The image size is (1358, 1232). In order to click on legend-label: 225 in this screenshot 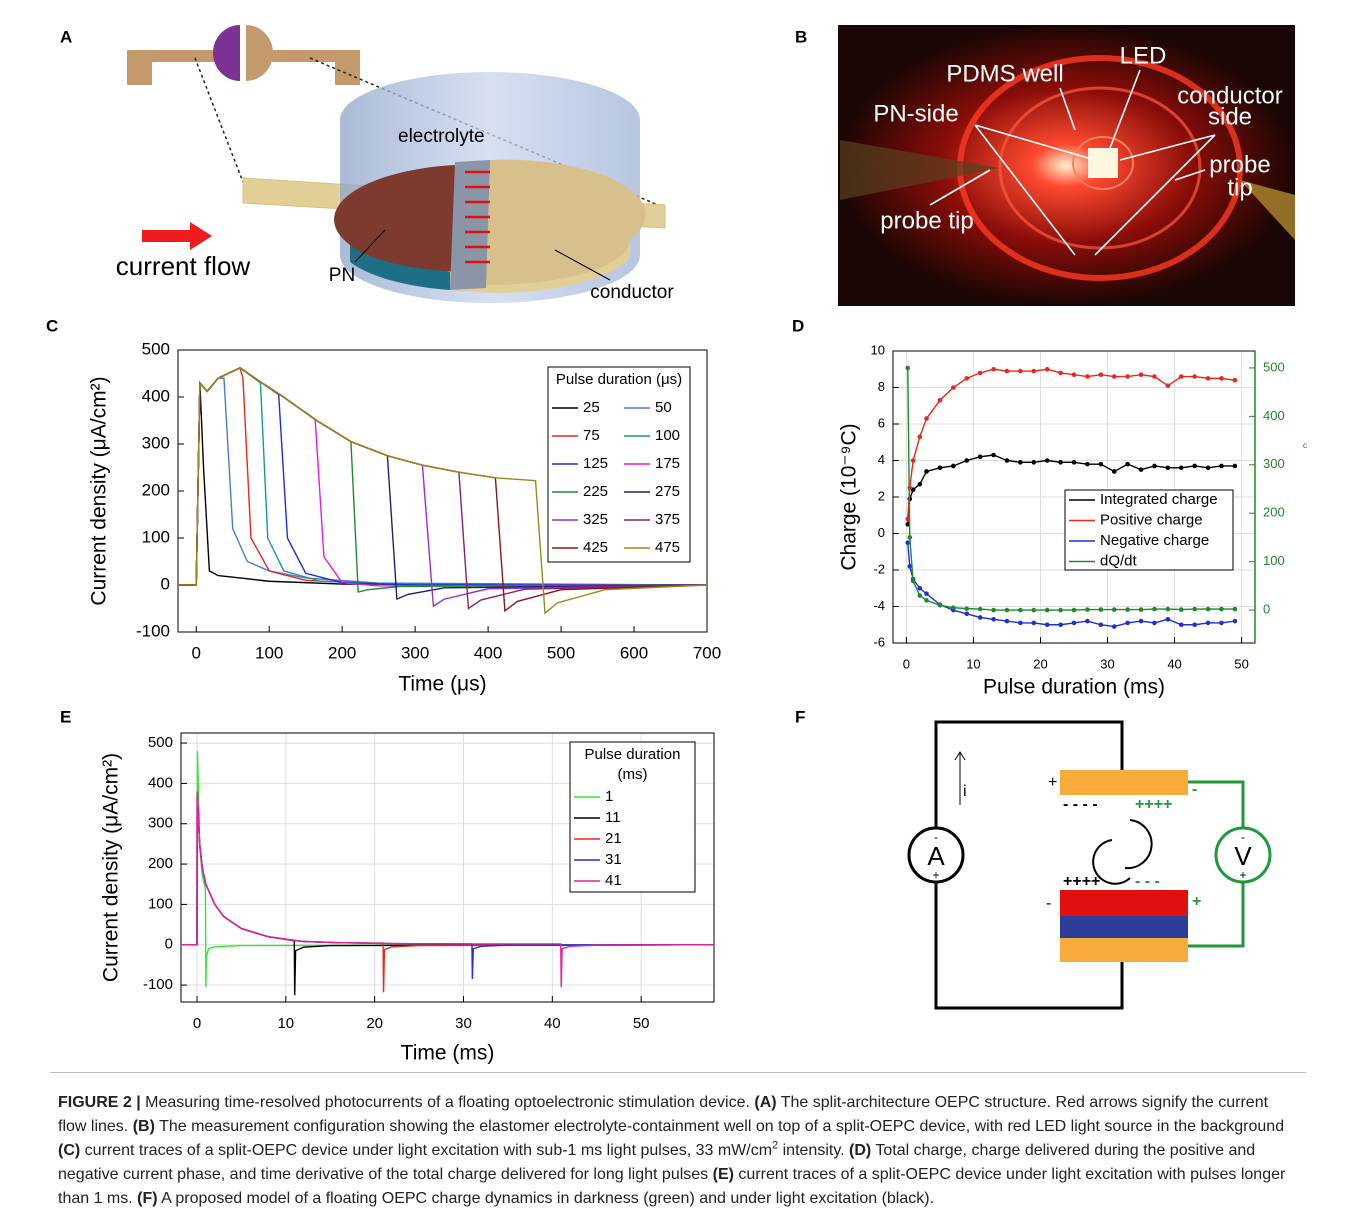, I will do `click(595, 491)`.